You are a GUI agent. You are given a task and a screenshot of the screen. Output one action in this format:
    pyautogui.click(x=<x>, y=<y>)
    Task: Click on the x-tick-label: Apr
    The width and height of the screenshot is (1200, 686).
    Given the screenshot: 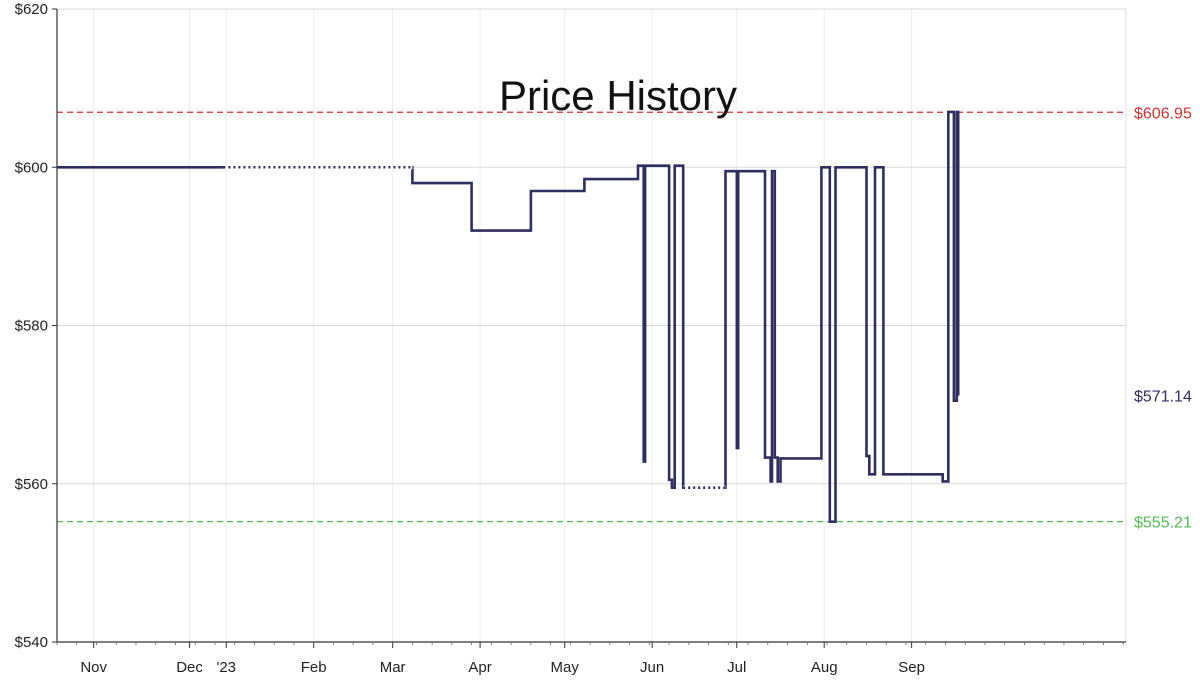 What is the action you would take?
    pyautogui.click(x=479, y=667)
    